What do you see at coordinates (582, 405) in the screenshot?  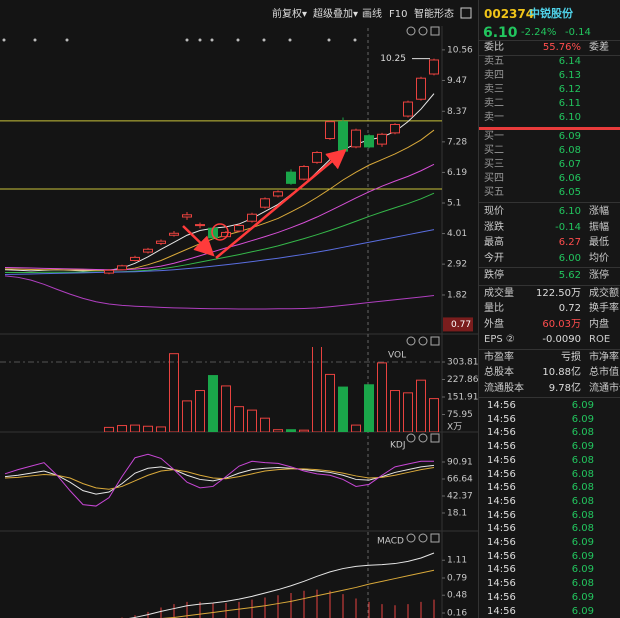 I see `tick-price: 6.09` at bounding box center [582, 405].